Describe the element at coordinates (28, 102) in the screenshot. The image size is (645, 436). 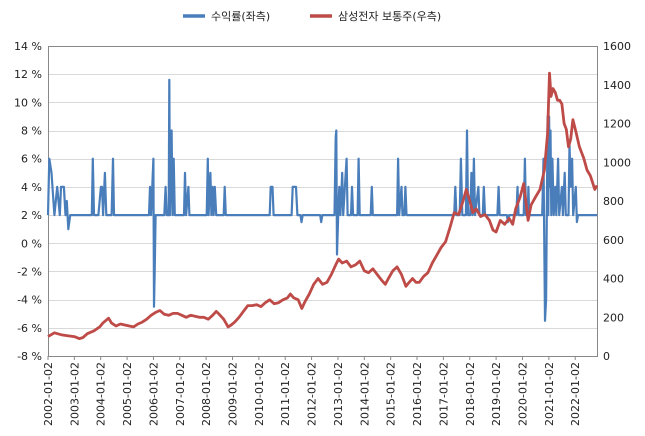
I see `y-left-tick-label: 10 %` at that location.